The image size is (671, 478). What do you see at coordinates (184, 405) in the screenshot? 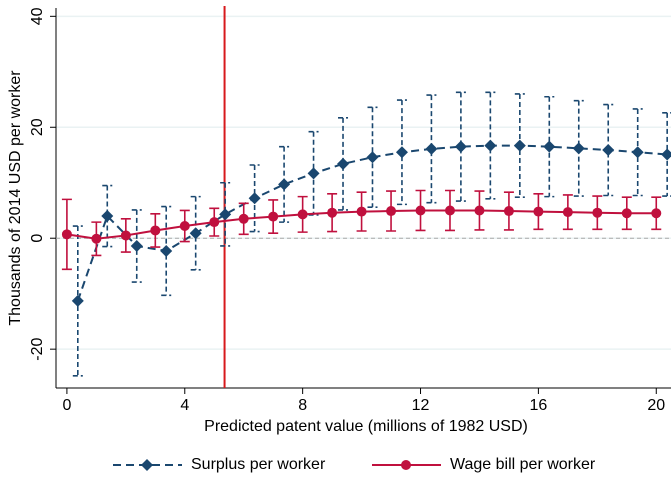
I see `x-tick-label: 4` at bounding box center [184, 405].